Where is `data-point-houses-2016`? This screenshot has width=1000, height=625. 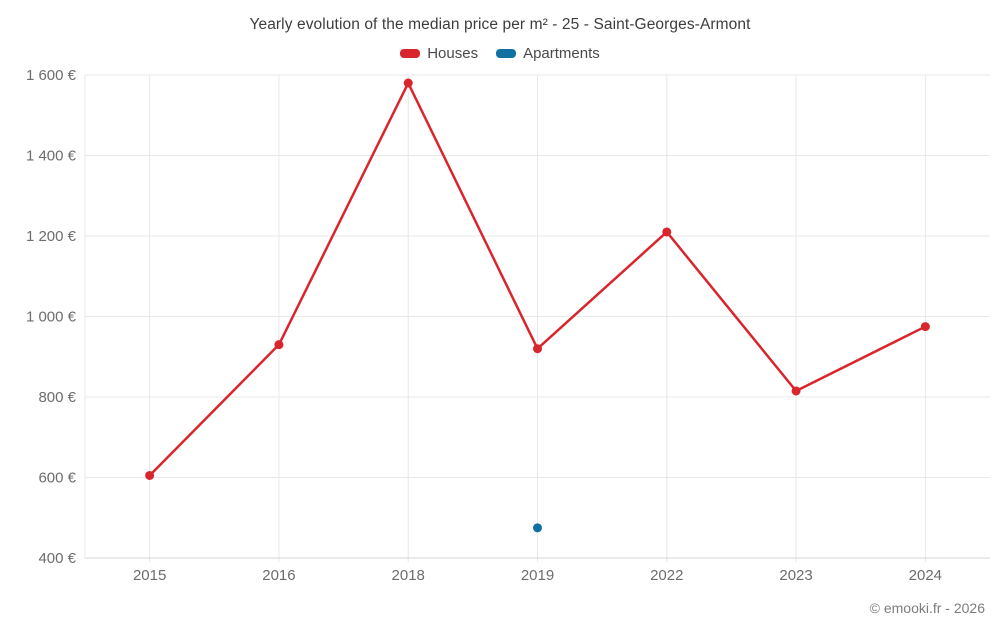 data-point-houses-2016 is located at coordinates (279, 345).